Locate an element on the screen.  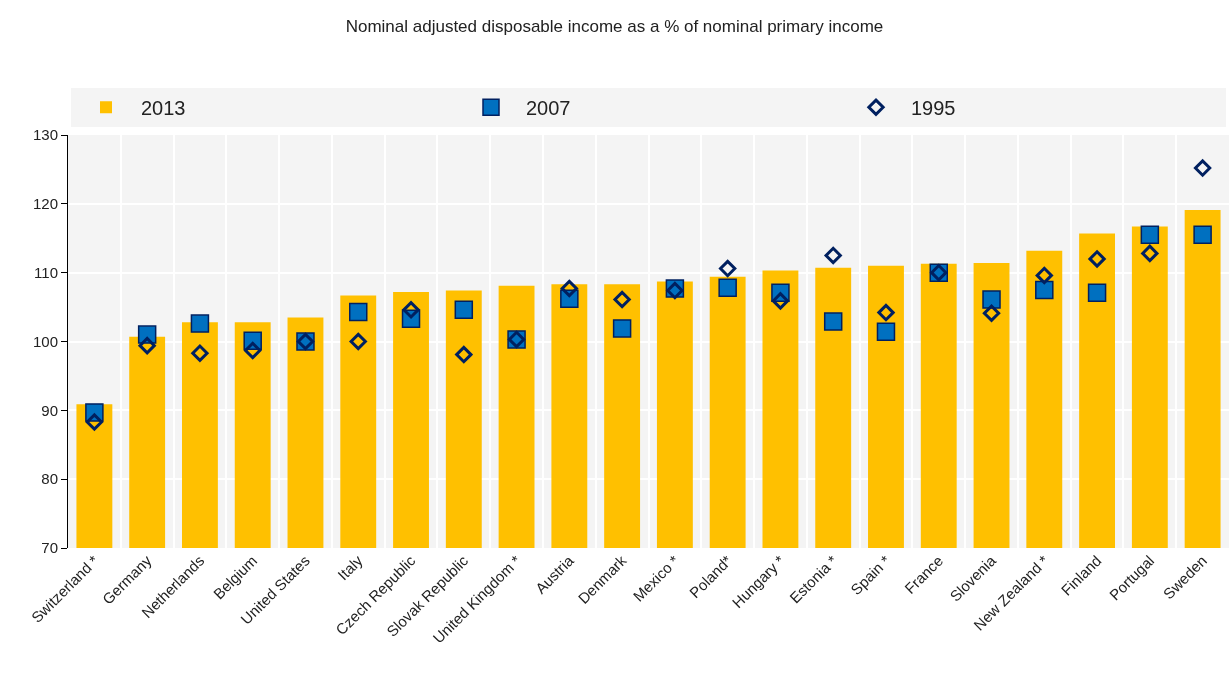
legend-label: 2007 is located at coordinates (548, 108).